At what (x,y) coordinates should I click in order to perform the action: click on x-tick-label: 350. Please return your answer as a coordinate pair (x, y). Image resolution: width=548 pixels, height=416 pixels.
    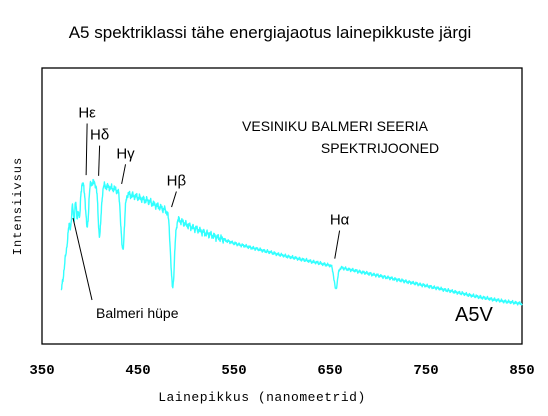
    Looking at the image, I should click on (41, 371).